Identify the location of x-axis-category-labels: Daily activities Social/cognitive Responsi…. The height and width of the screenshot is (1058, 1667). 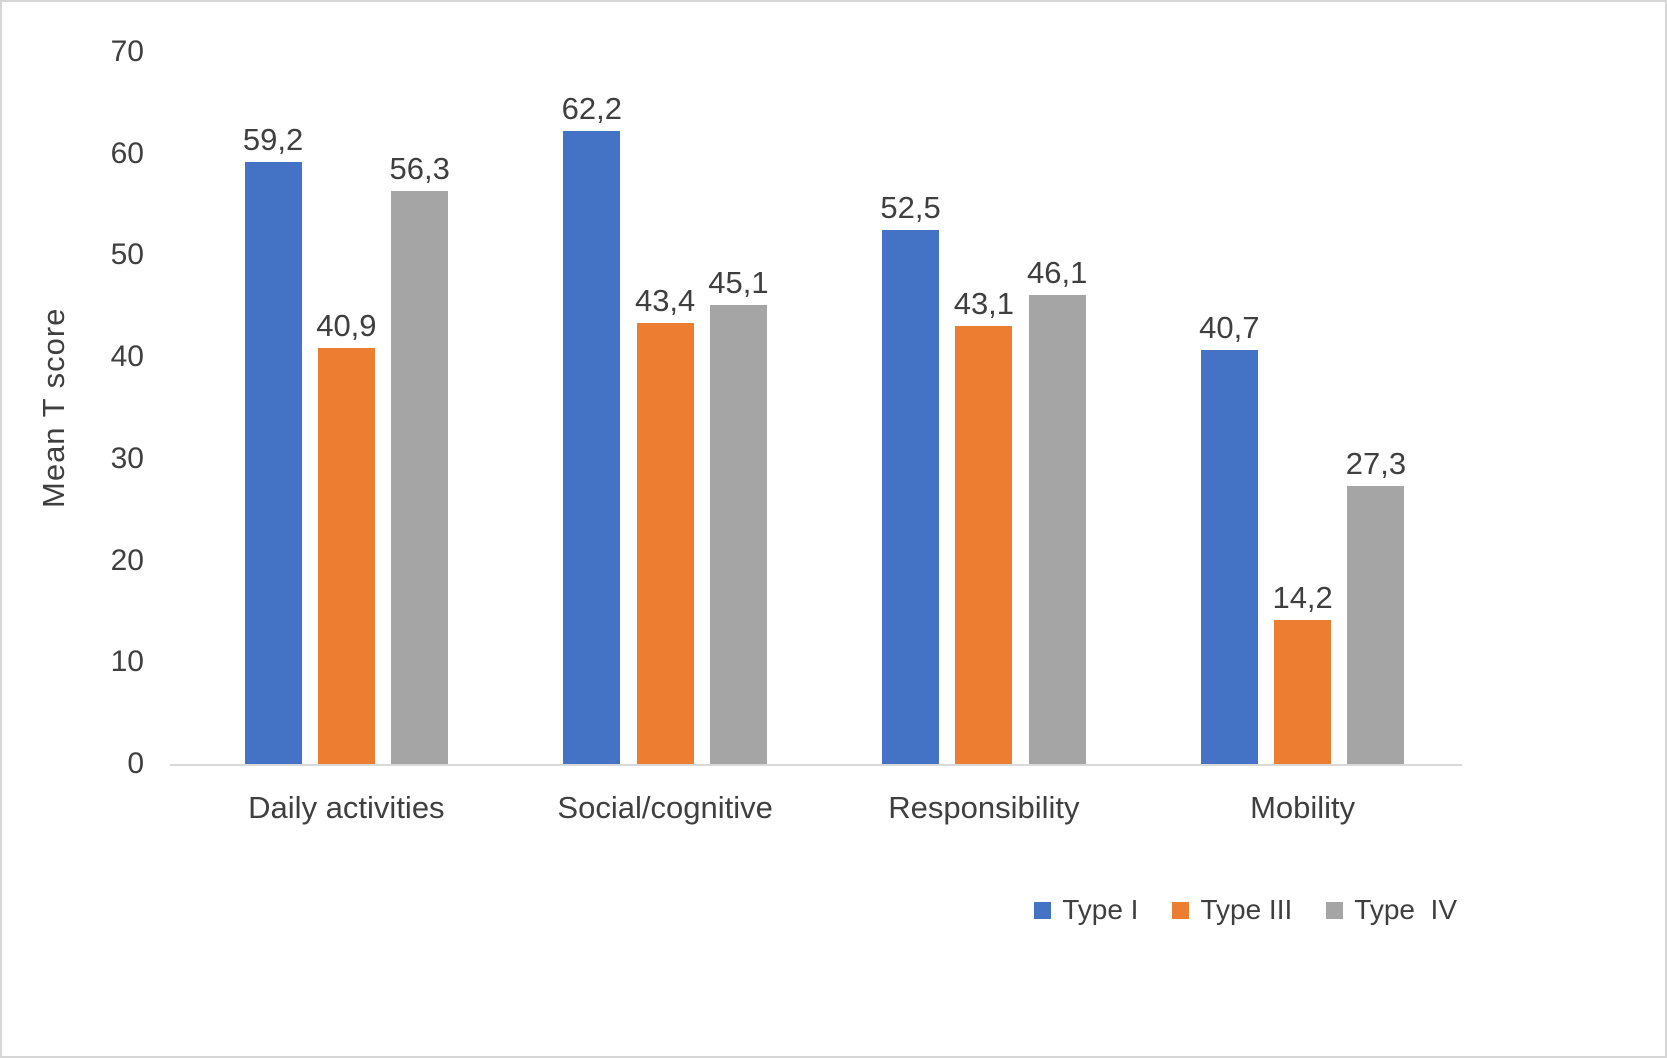
(824, 808).